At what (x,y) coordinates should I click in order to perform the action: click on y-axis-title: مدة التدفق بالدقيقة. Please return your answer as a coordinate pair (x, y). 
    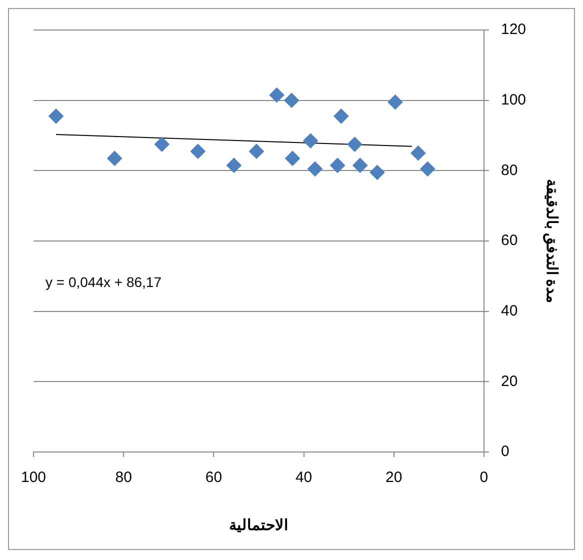
    Looking at the image, I should click on (551, 241).